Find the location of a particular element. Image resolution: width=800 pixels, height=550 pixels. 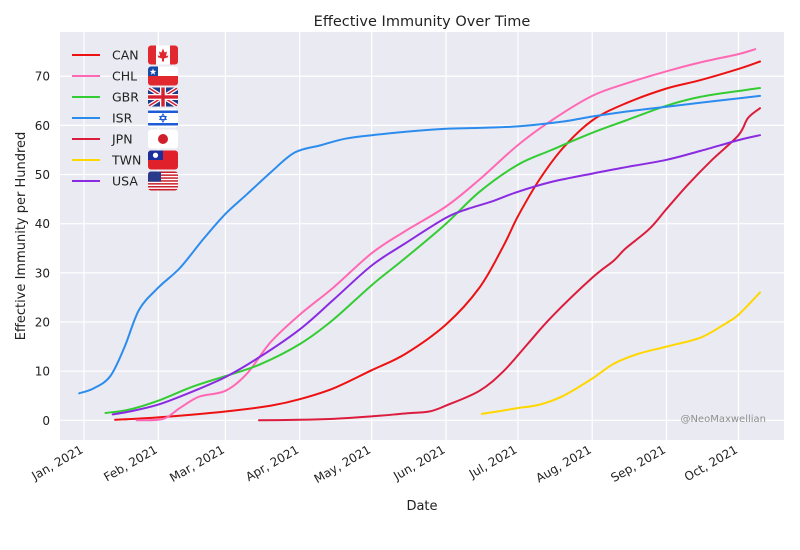

flag-chile-icon is located at coordinates (163, 76).